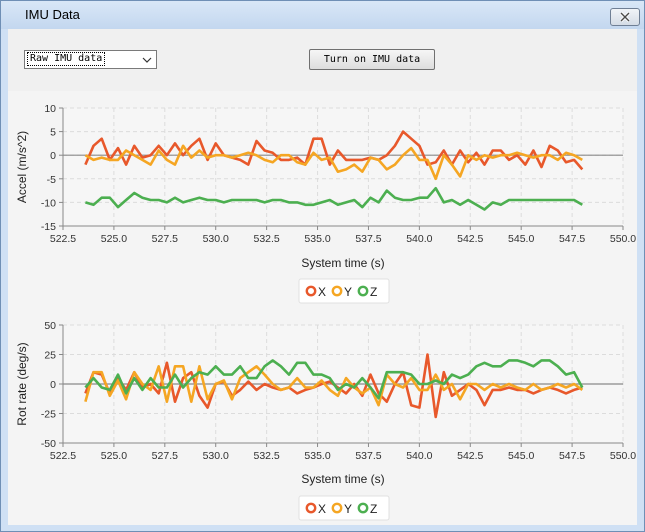 The height and width of the screenshot is (532, 645). Describe the element at coordinates (322, 15) in the screenshot. I see `title-bar: IMU Data` at that location.